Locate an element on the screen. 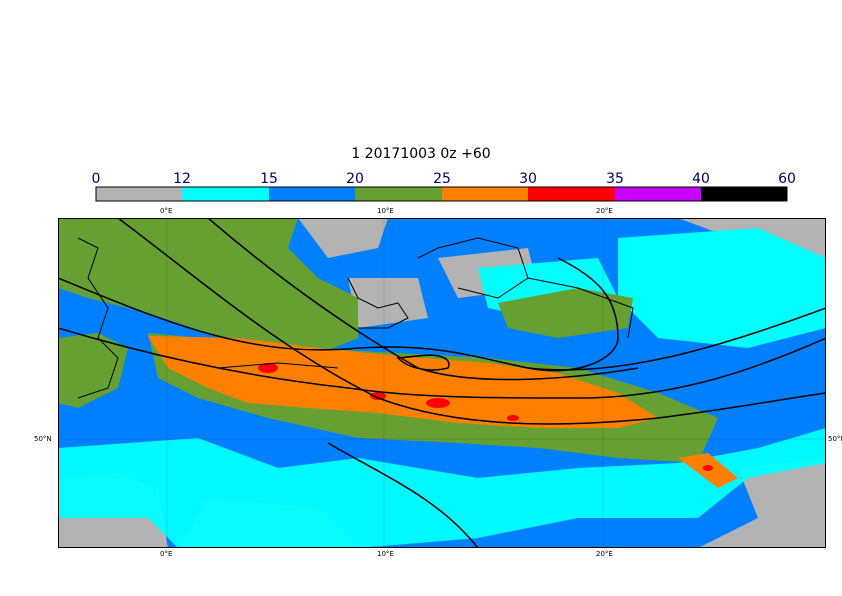  bottom-lon-0: 0°E is located at coordinates (166, 554).